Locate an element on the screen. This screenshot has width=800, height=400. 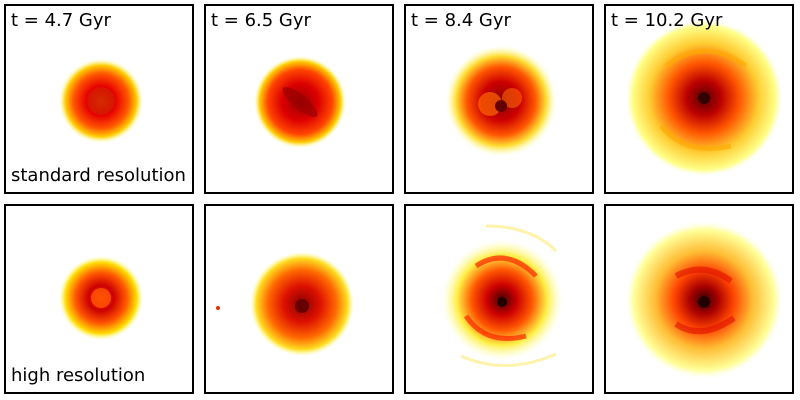
panel-standard-t84: t = 8.4 Gyr is located at coordinates (499, 99).